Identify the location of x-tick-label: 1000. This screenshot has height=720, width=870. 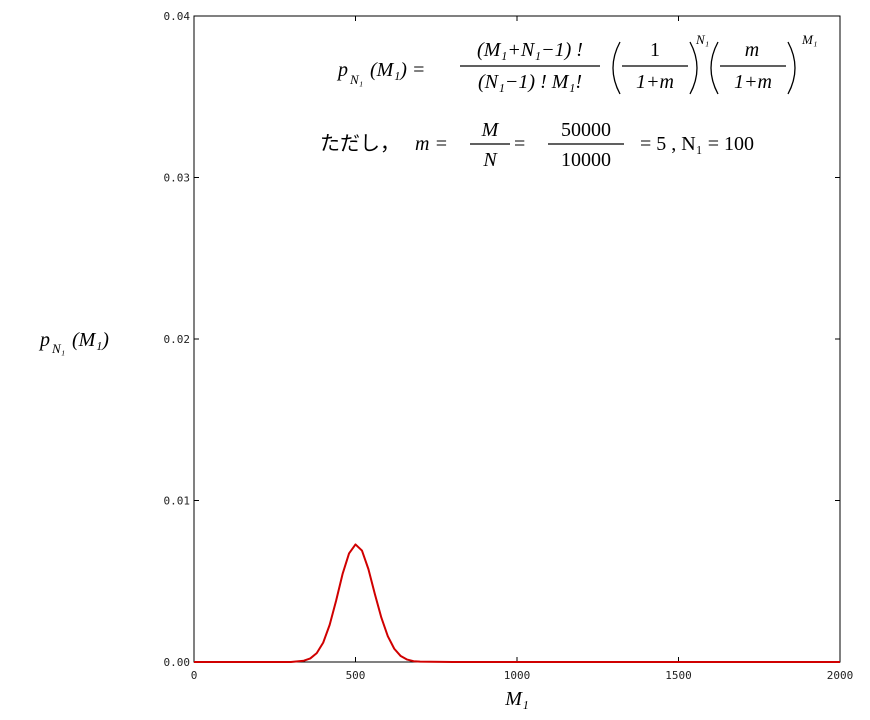
(517, 675).